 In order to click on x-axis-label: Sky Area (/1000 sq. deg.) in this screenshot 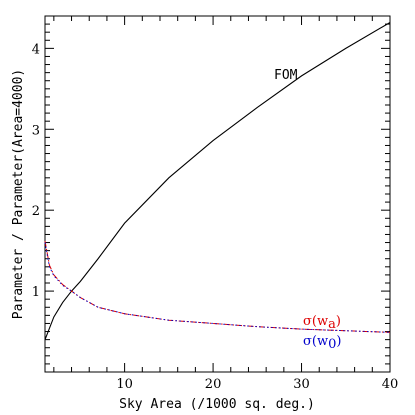, I will do `click(217, 404)`.